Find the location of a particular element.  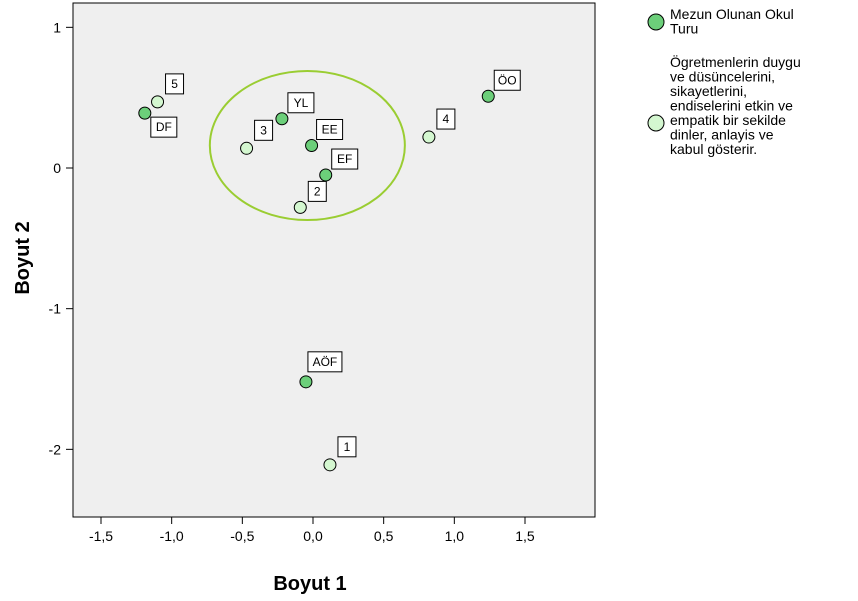

annotation-layer is located at coordinates (307, 145).